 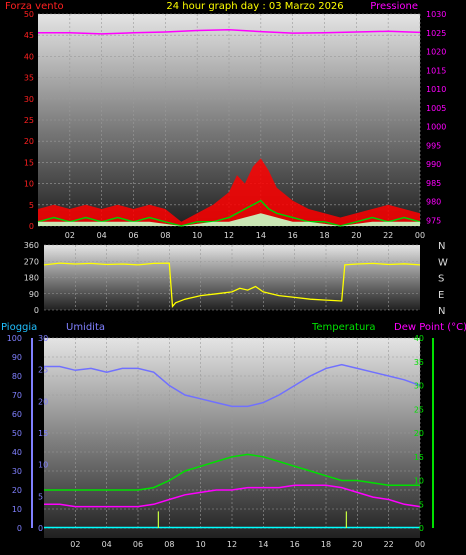 What do you see at coordinates (17, 395) in the screenshot?
I see `humidity-y-tick-label: 70` at bounding box center [17, 395].